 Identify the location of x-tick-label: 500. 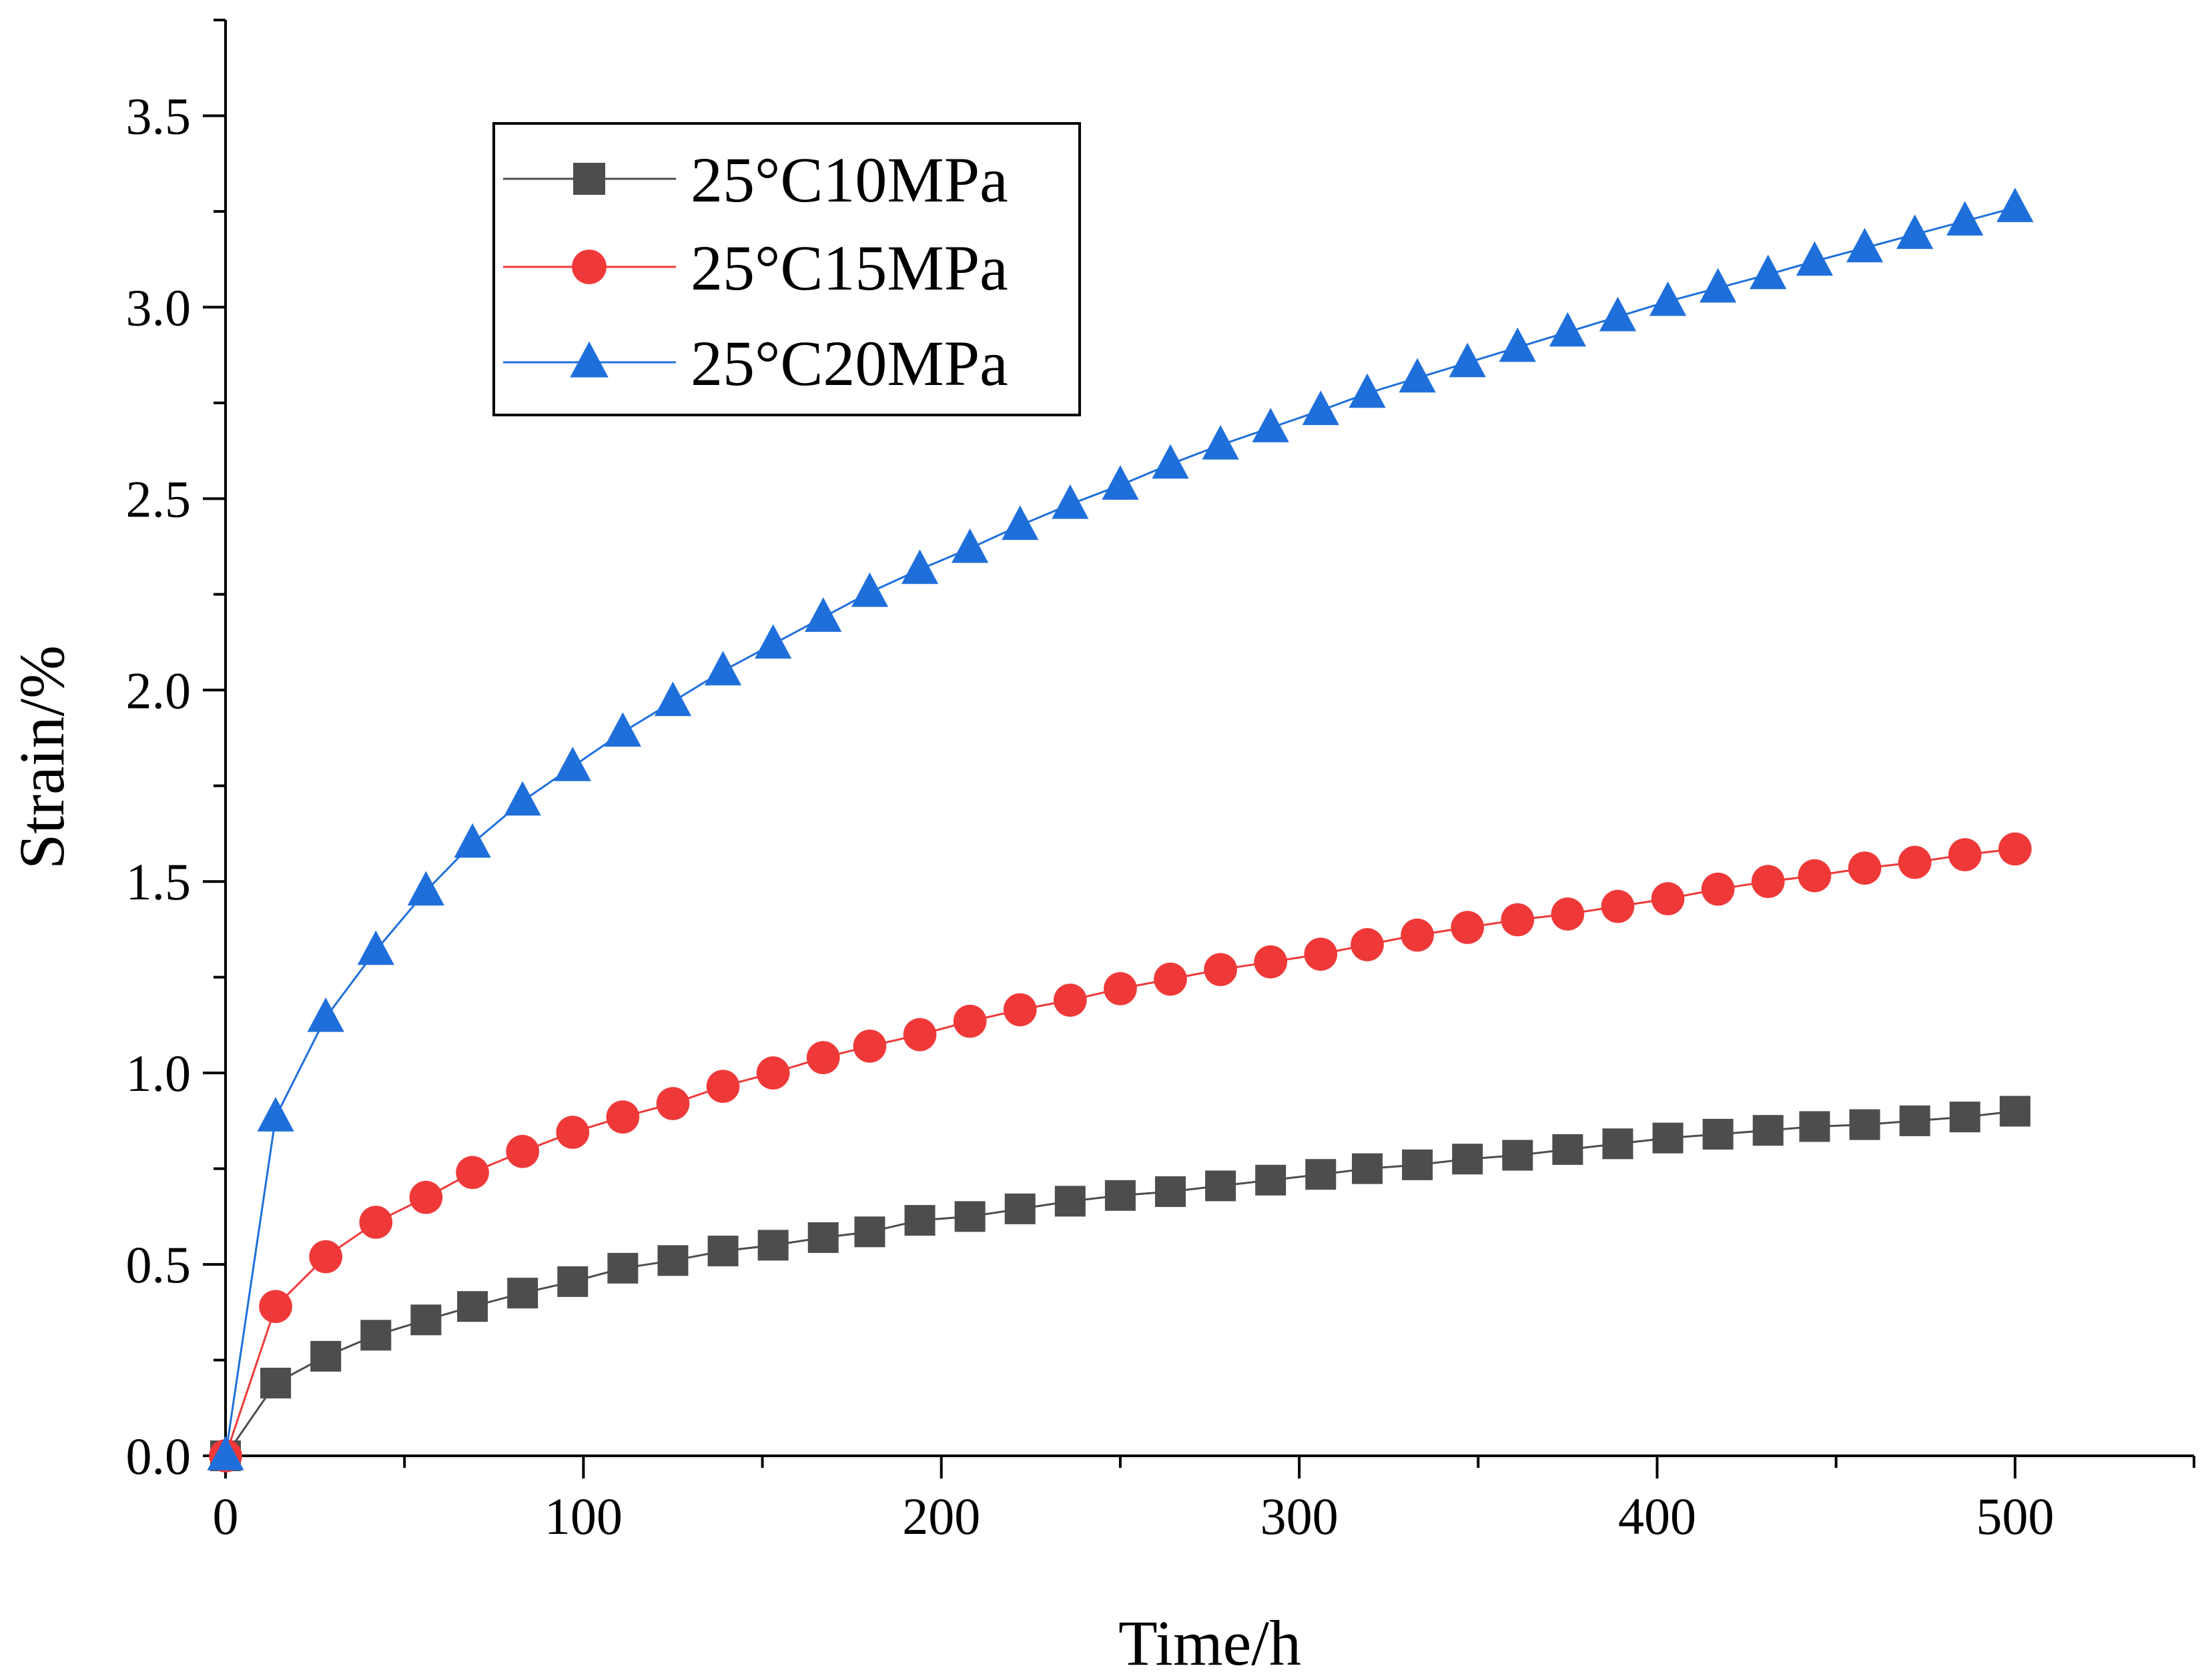
(2015, 1516).